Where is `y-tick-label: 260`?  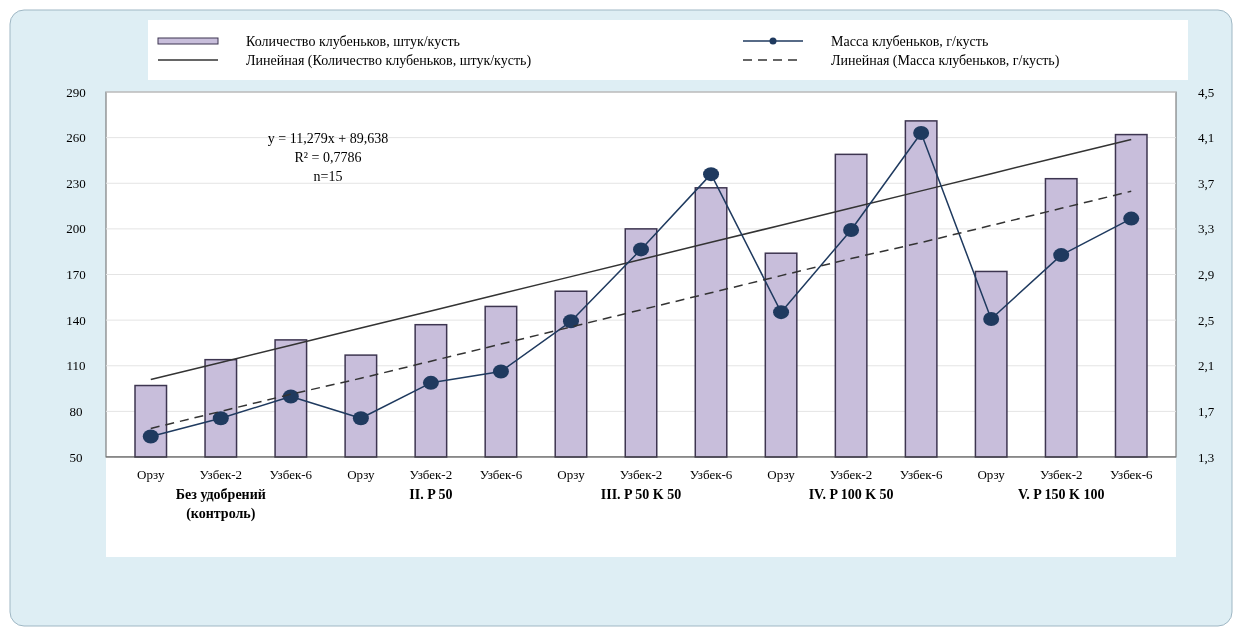
y-tick-label: 260 is located at coordinates (76, 138).